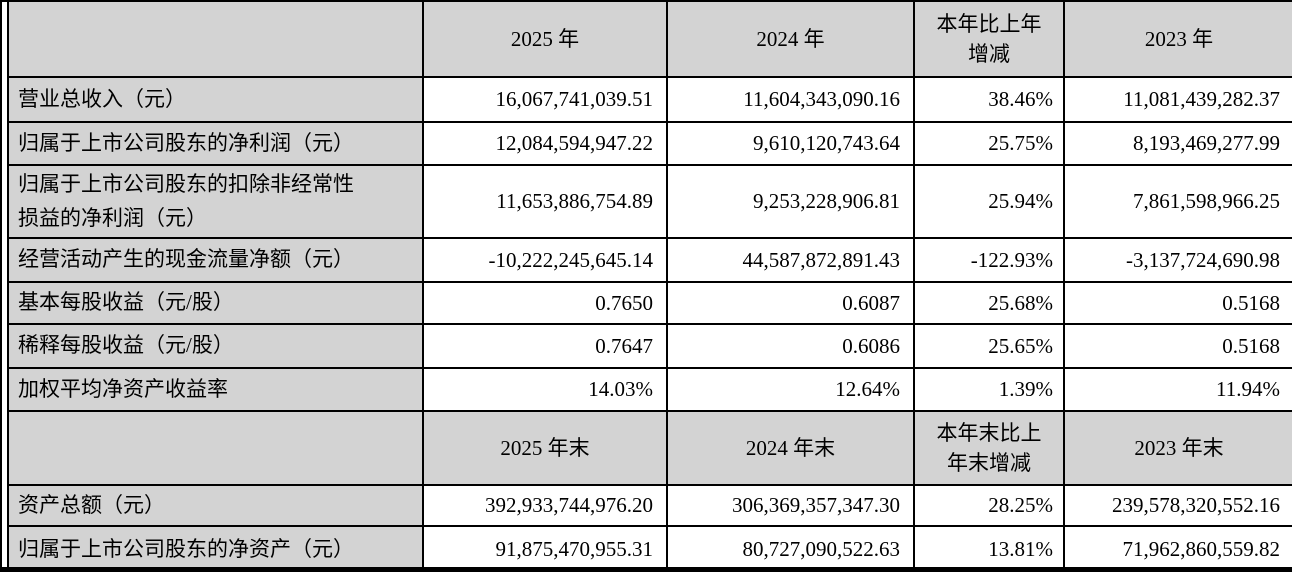 The height and width of the screenshot is (572, 1292). Describe the element at coordinates (790, 346) in the screenshot. I see `value-2024: 0.6086` at that location.